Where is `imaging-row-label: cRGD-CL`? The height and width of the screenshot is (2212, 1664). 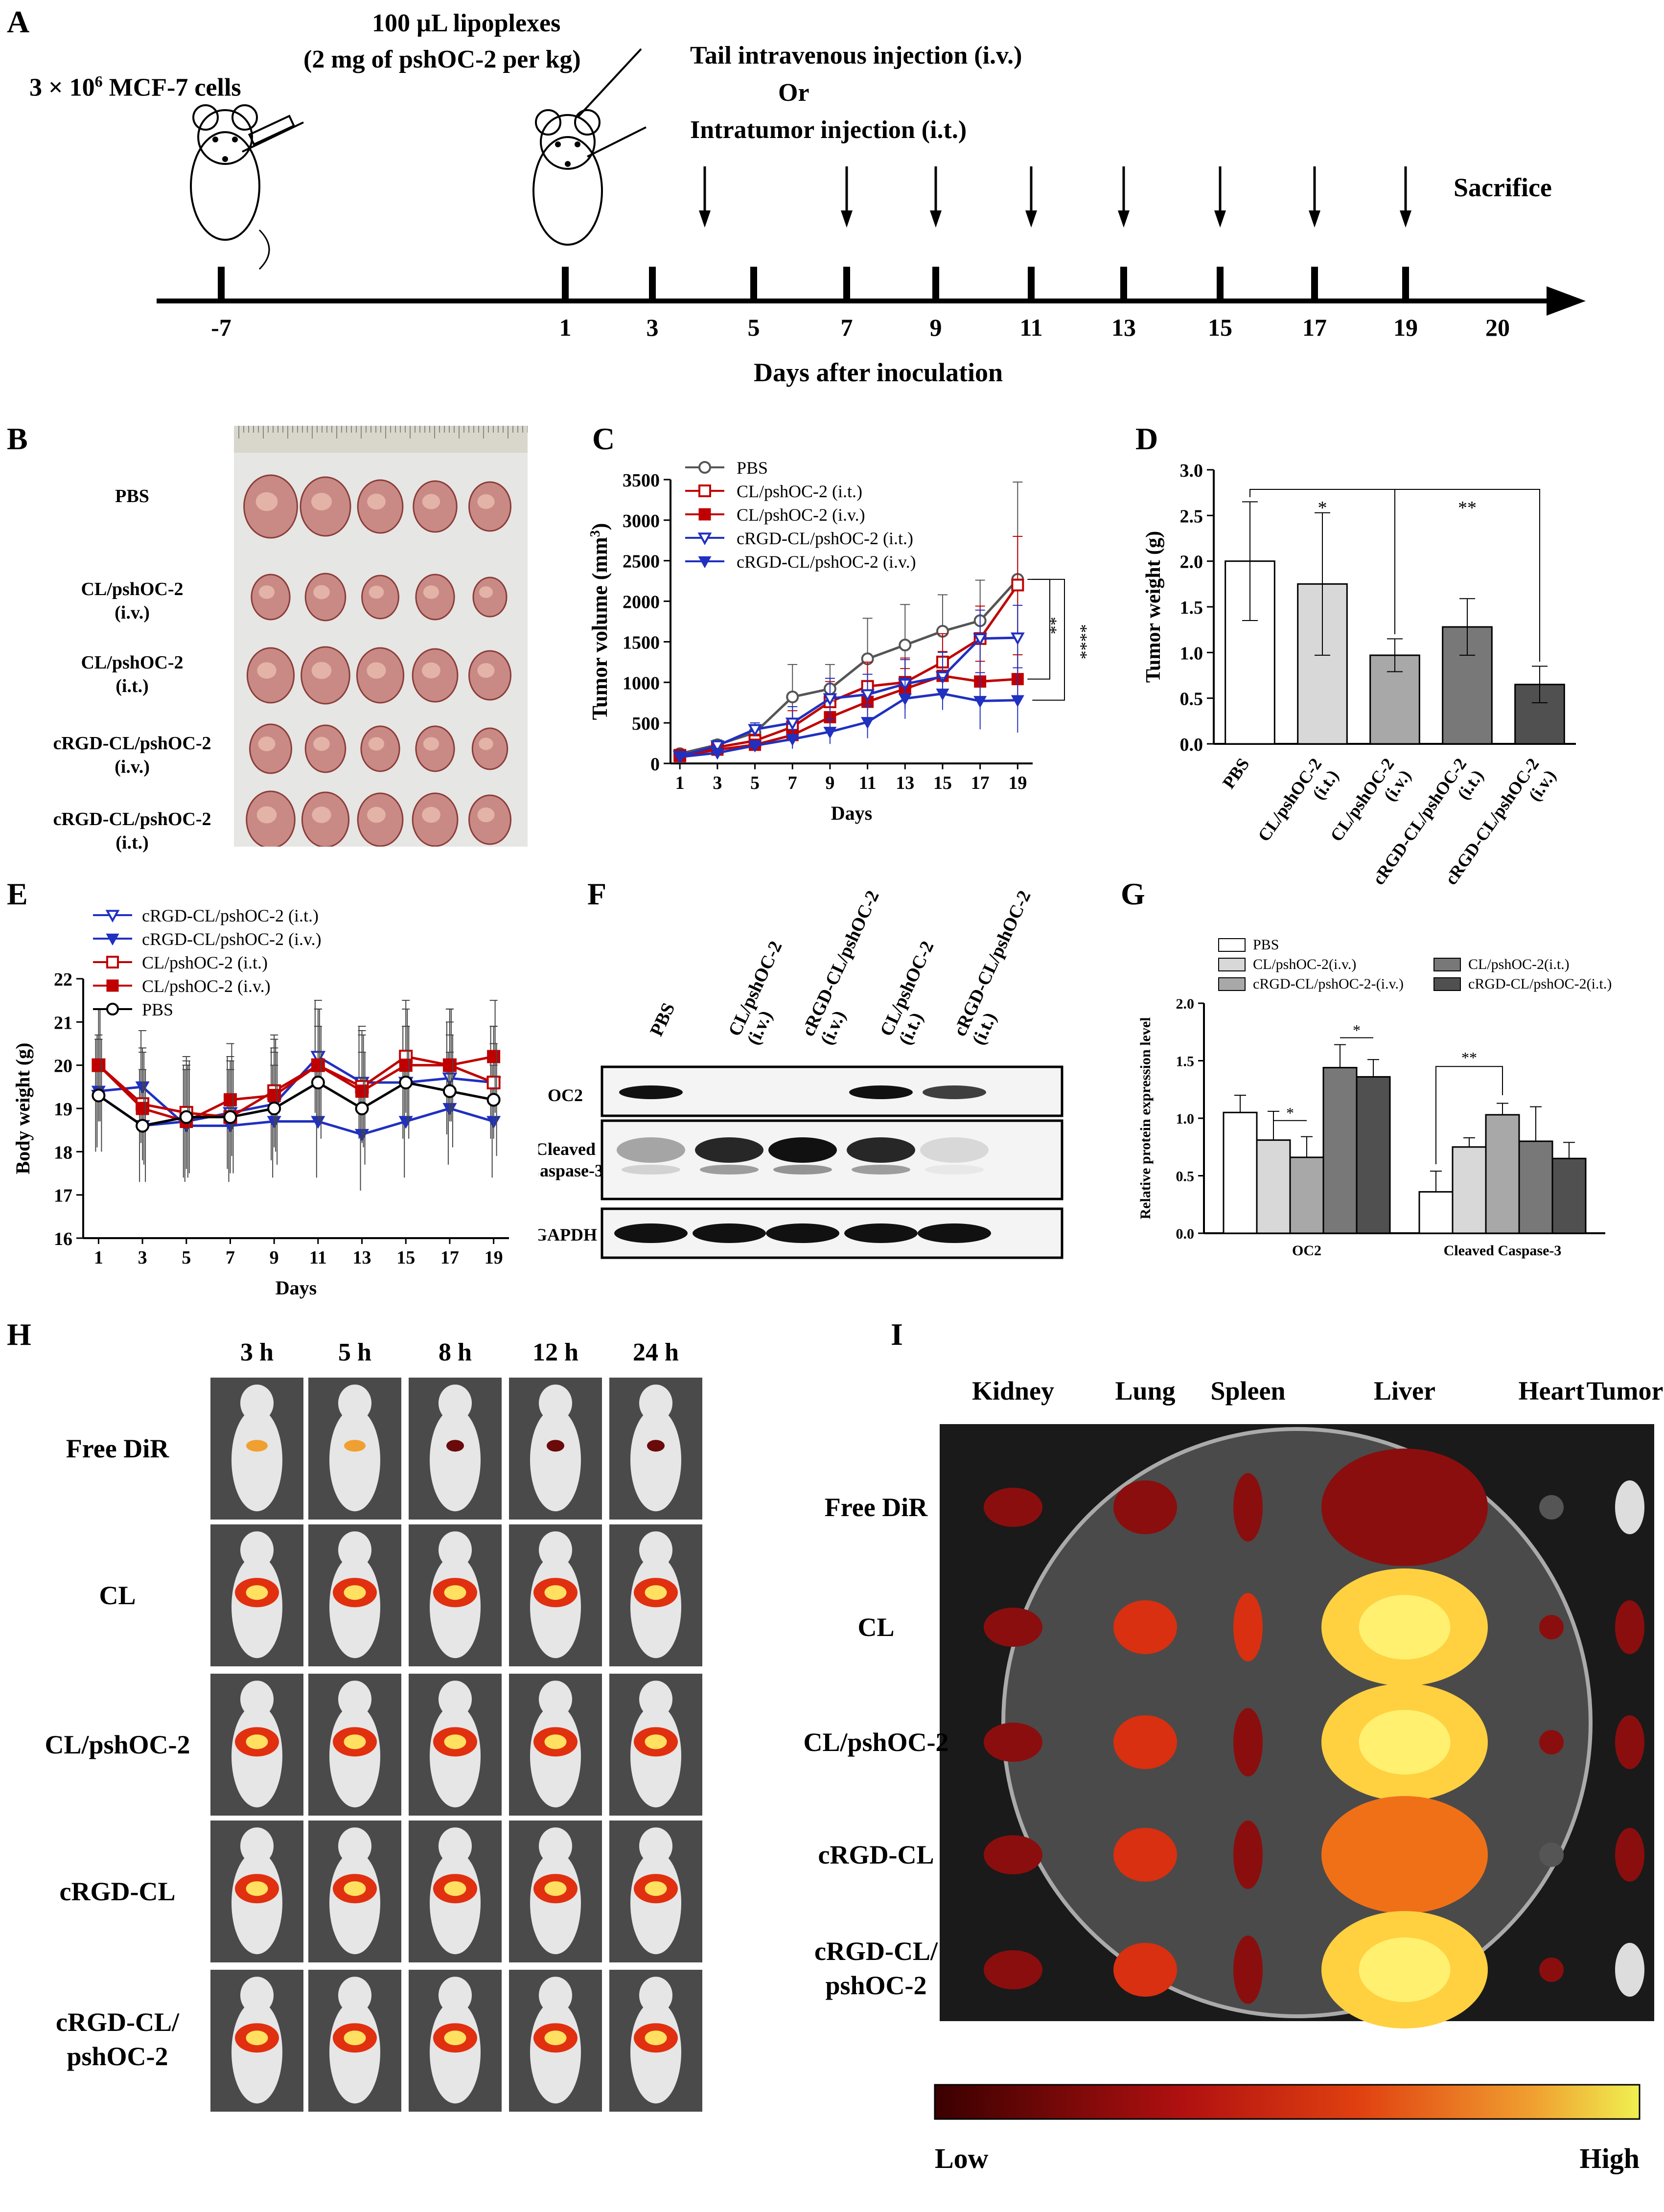
imaging-row-label: cRGD-CL is located at coordinates (118, 1891).